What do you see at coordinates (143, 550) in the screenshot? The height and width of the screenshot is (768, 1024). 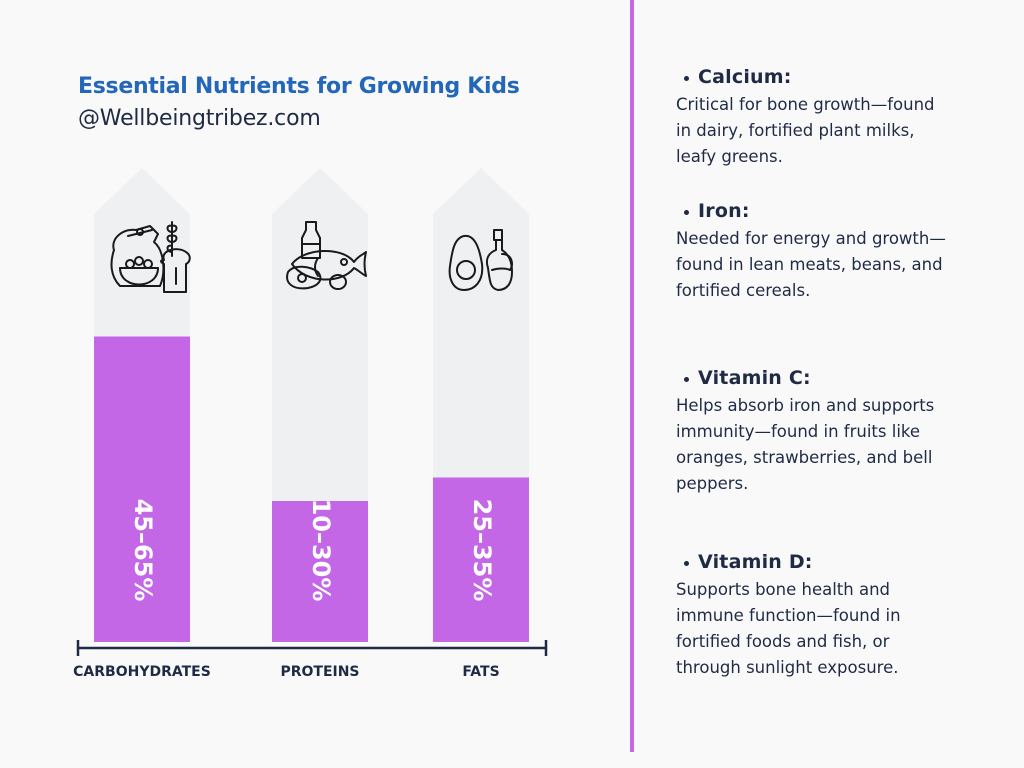 I see `bar-value-label: 45–65%` at bounding box center [143, 550].